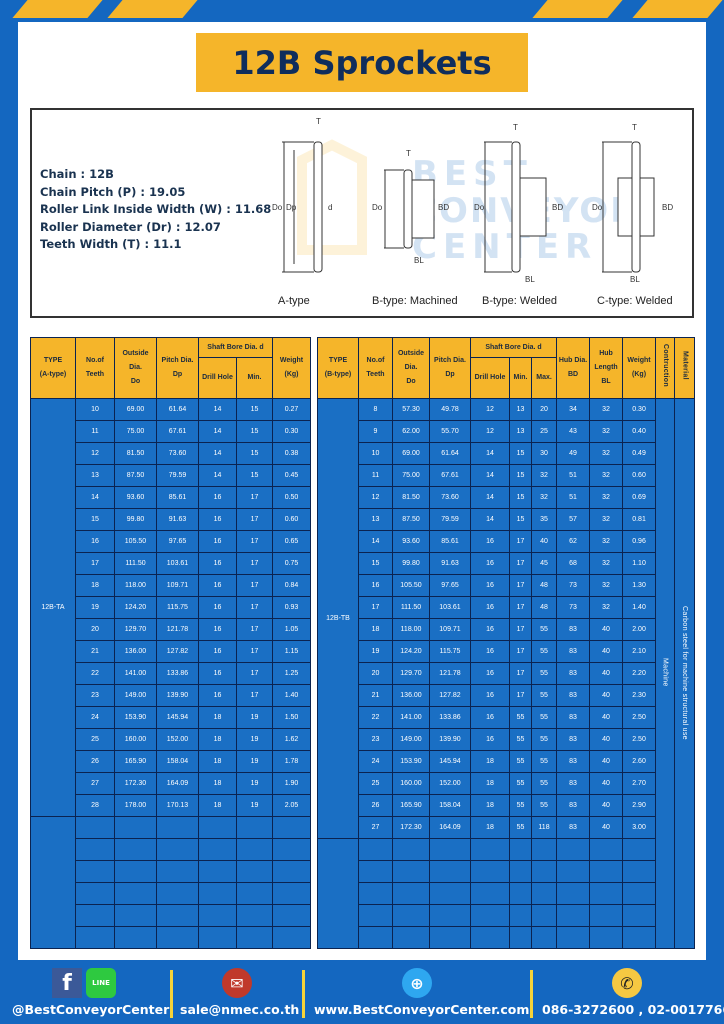  I want to click on stripe, so click(677, 9).